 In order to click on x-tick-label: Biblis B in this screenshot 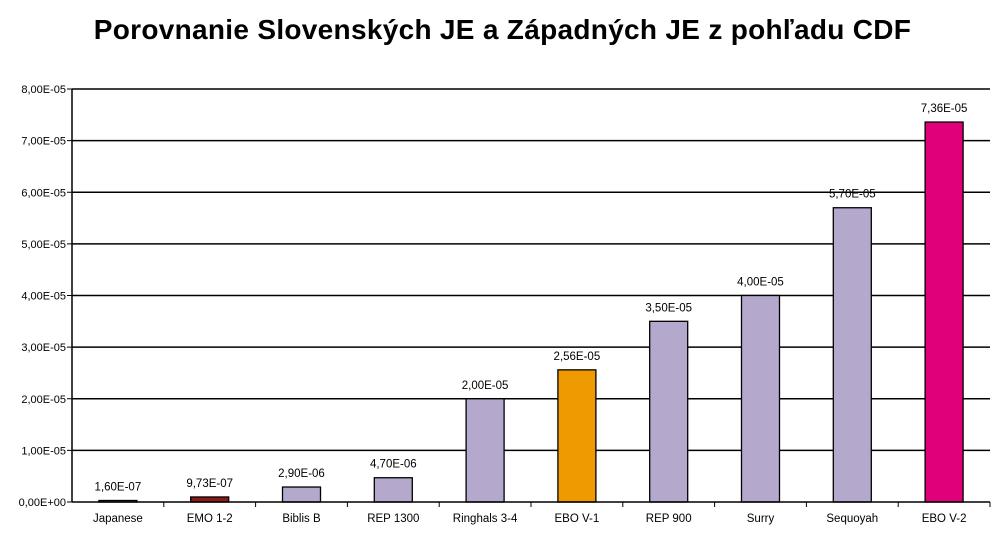, I will do `click(301, 519)`.